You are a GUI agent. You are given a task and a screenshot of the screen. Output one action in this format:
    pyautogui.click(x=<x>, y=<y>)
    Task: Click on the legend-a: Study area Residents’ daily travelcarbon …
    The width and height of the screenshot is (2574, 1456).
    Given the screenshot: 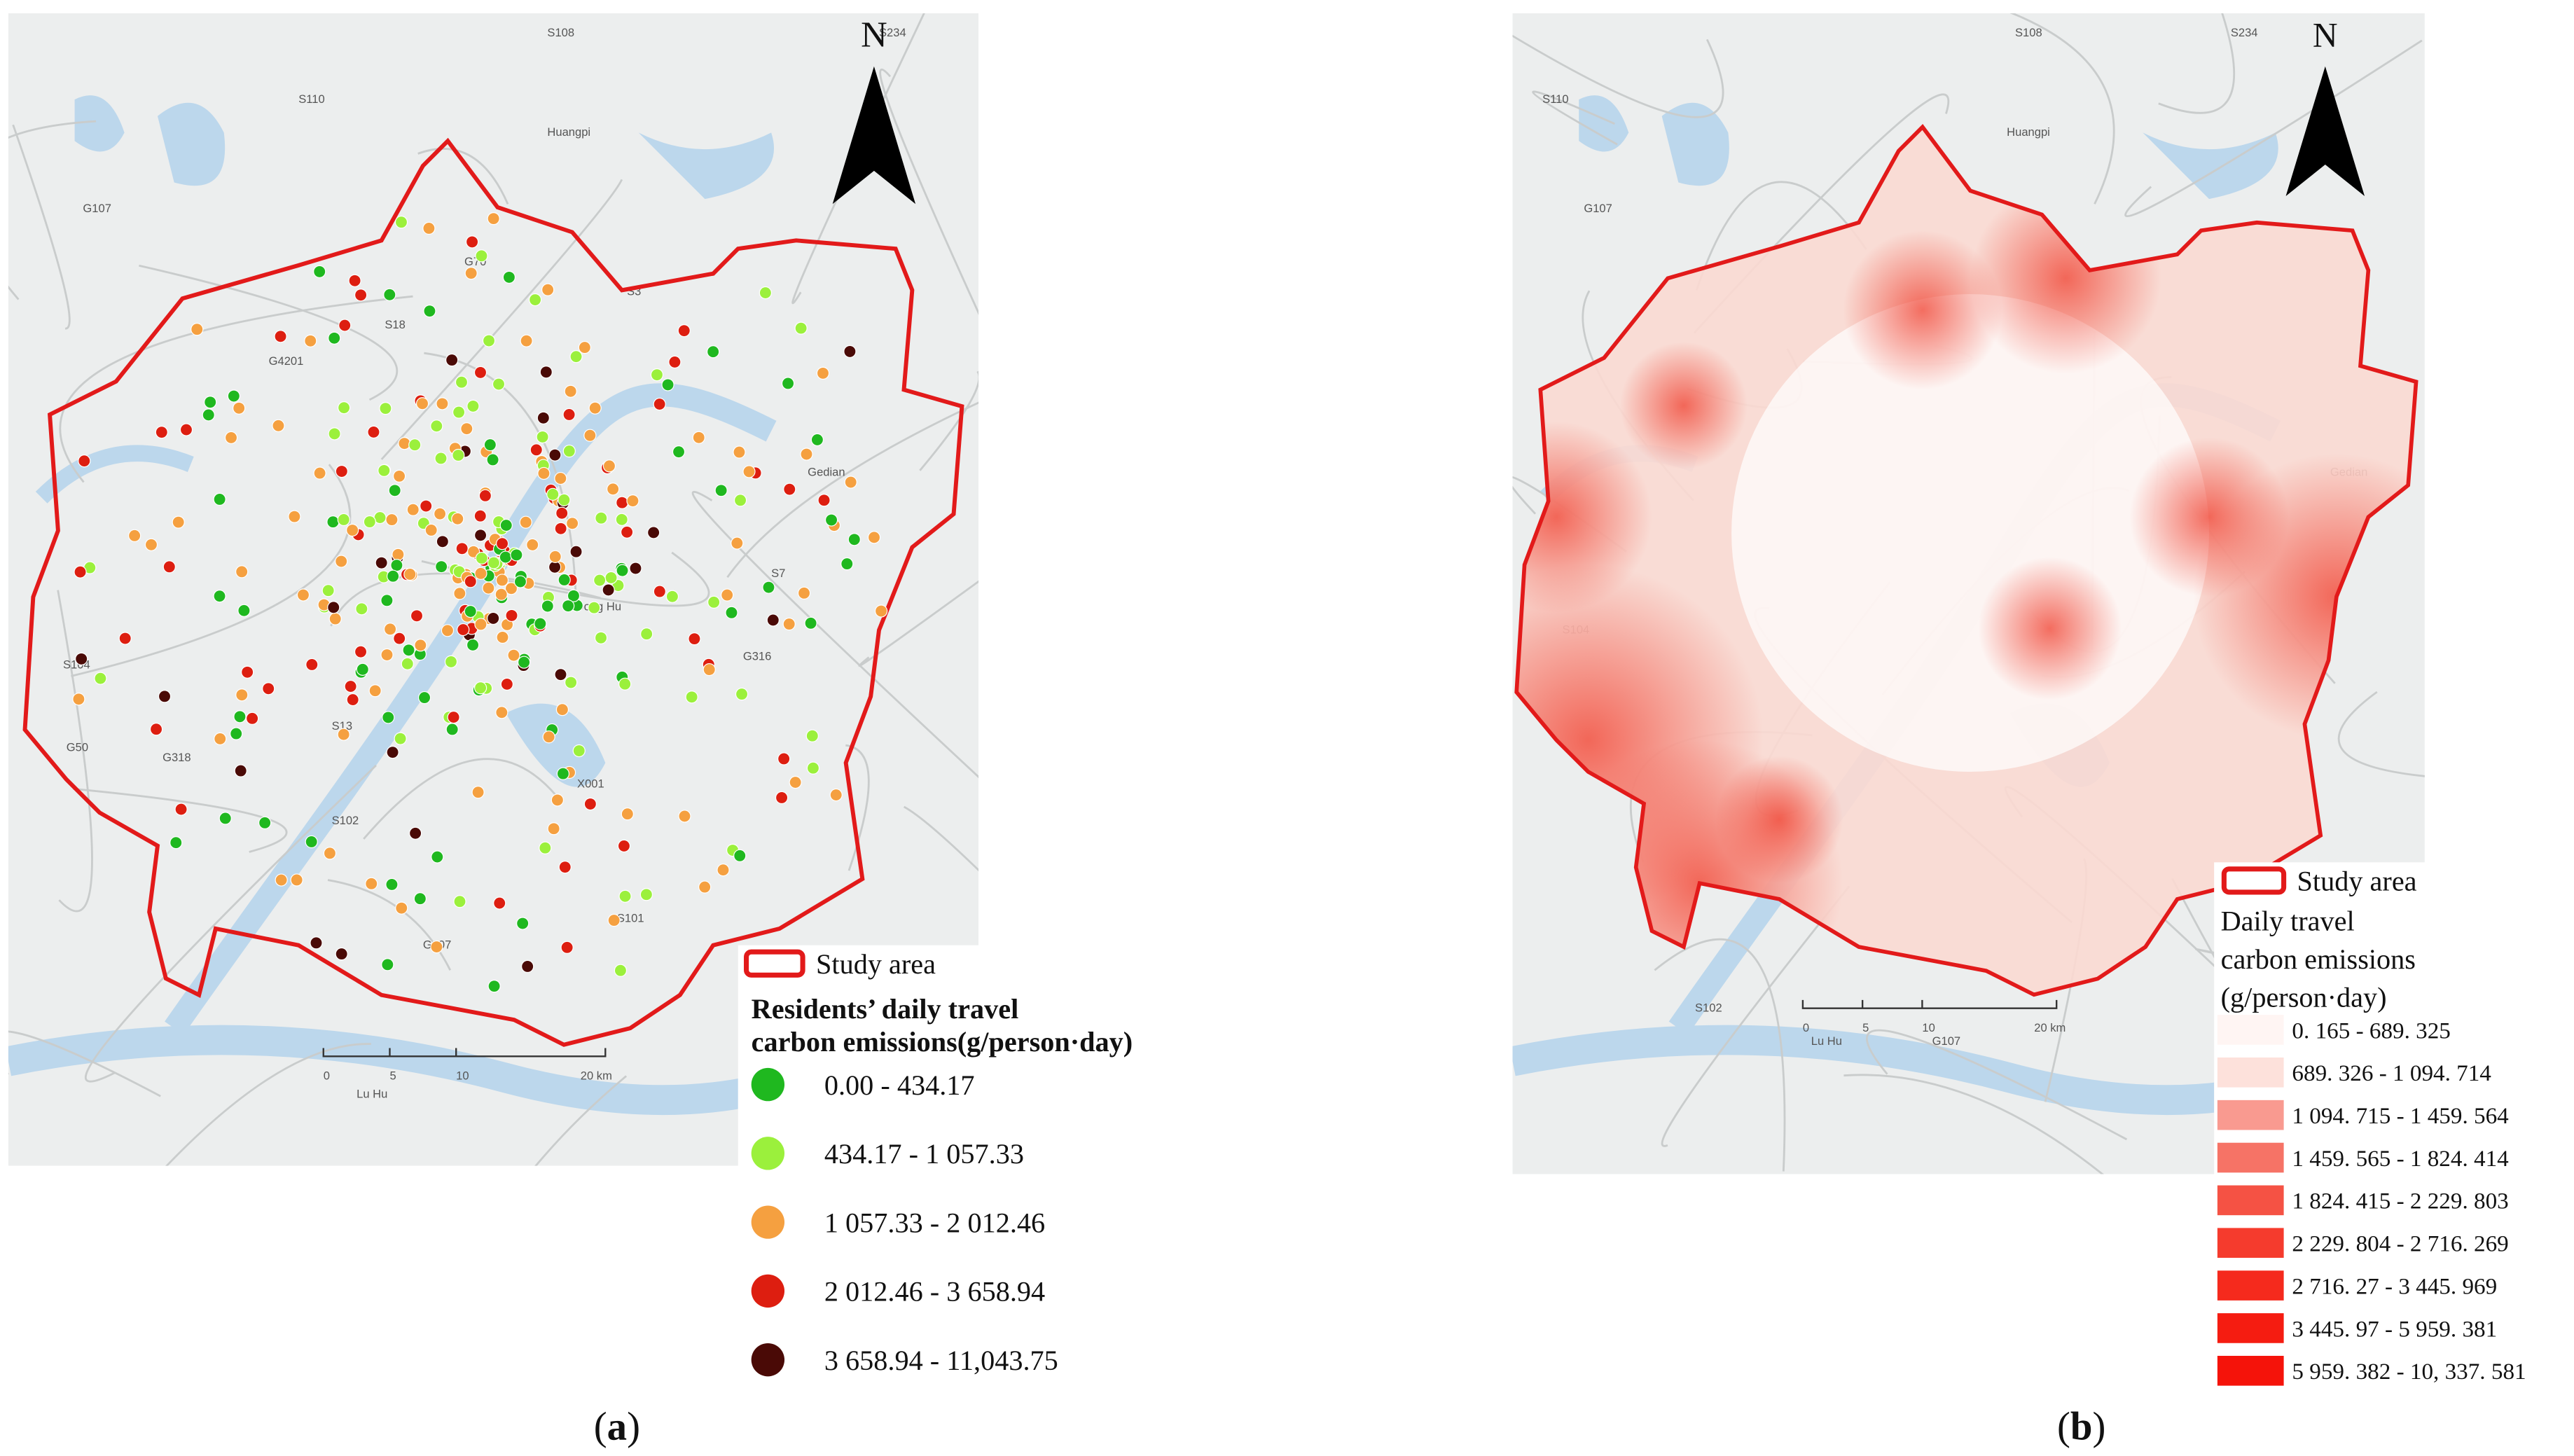 What is the action you would take?
    pyautogui.click(x=981, y=1166)
    